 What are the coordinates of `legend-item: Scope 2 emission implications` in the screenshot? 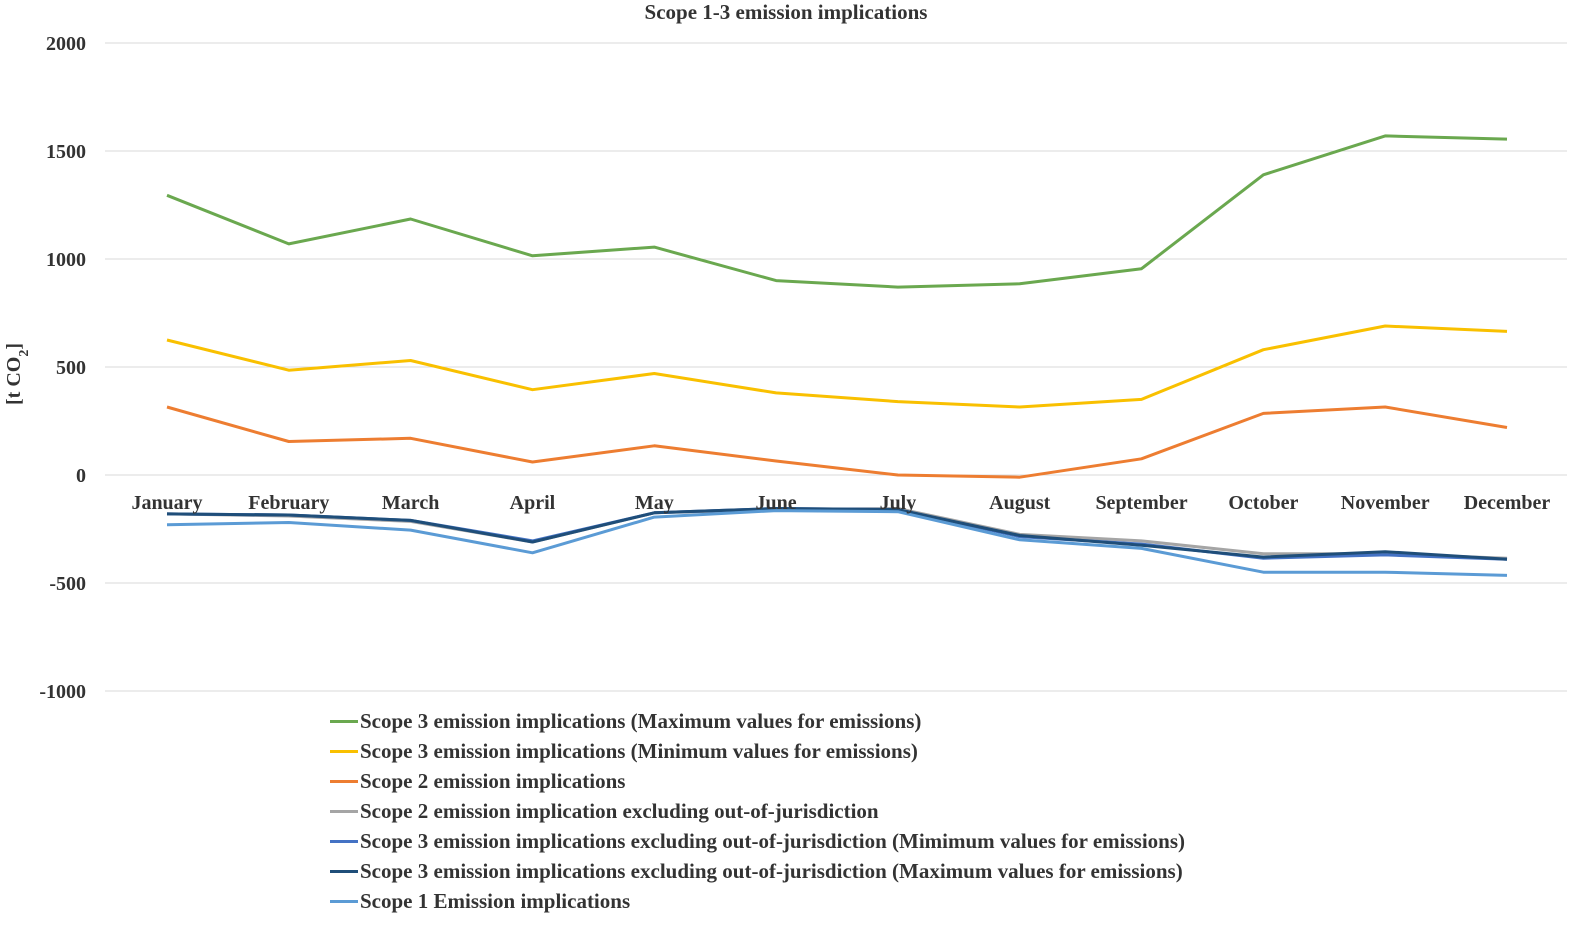 It's located at (880, 781).